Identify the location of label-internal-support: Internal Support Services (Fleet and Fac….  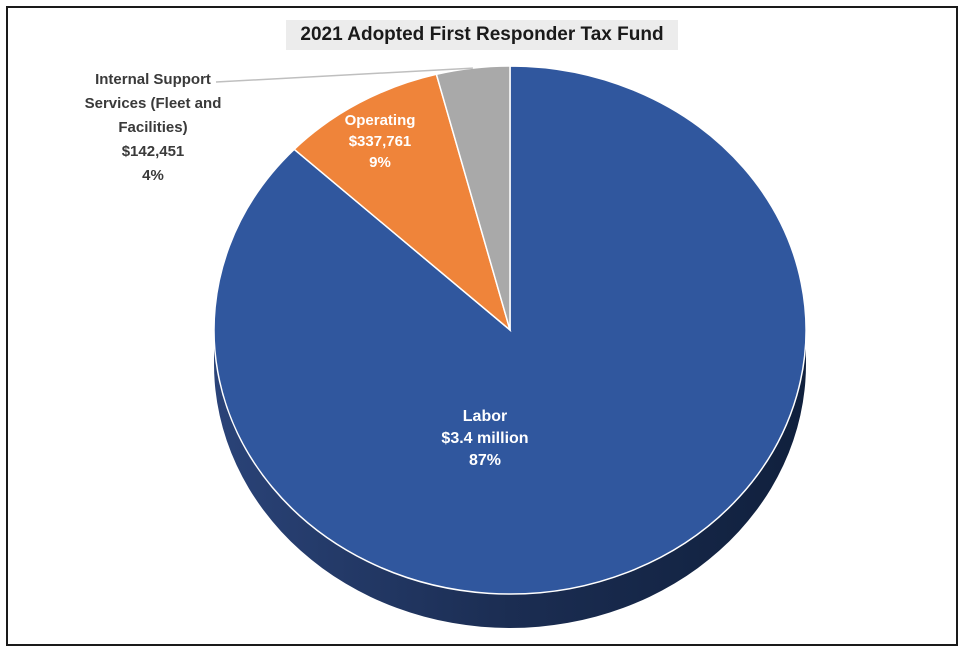
(153, 128).